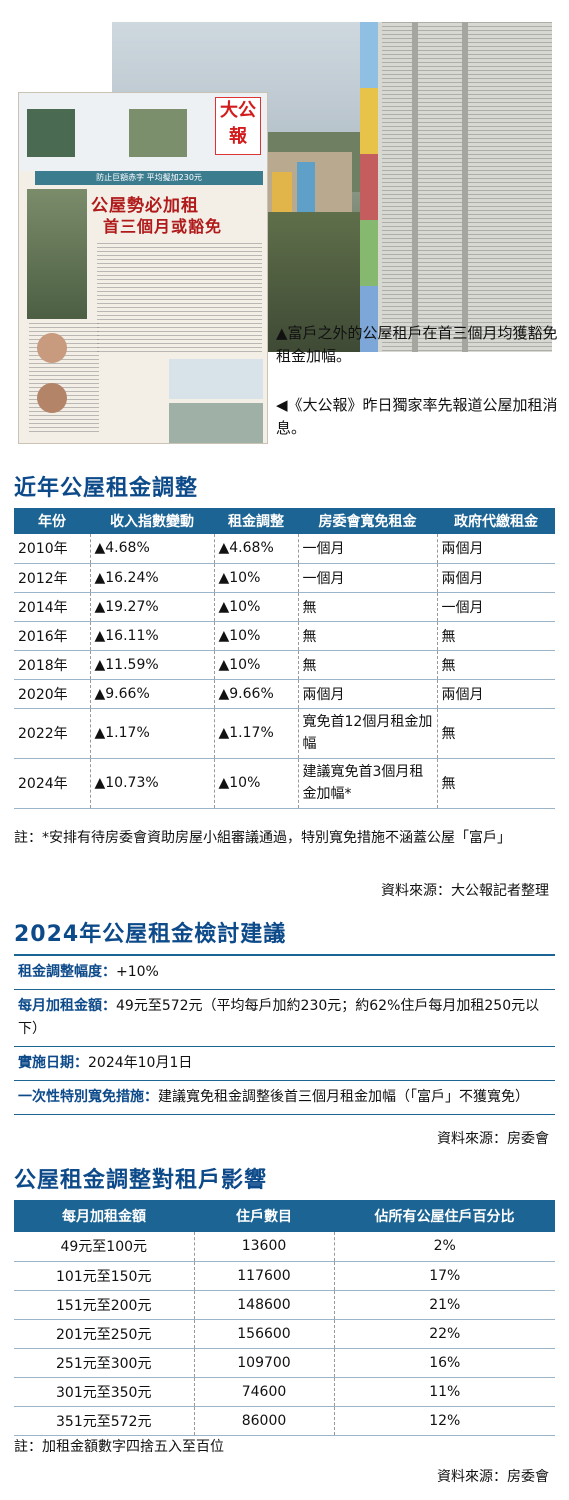 This screenshot has height=1500, width=569. I want to click on table-row: 2020年 ▲9.66% ▲9.66% 兩個月 兩個月, so click(284, 694).